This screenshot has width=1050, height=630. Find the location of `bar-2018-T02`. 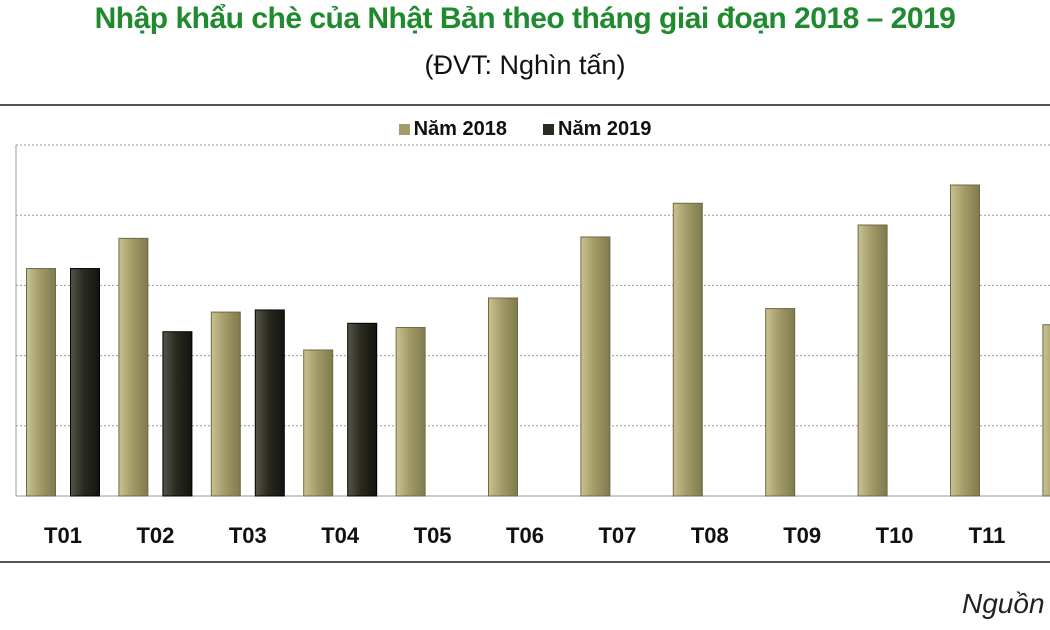

bar-2018-T02 is located at coordinates (133, 367).